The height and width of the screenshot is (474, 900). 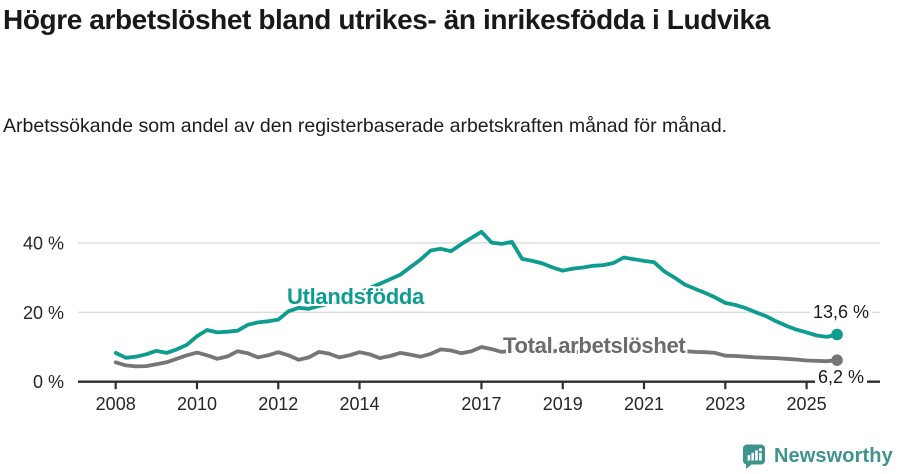 What do you see at coordinates (563, 404) in the screenshot?
I see `x-tick-label: 2019` at bounding box center [563, 404].